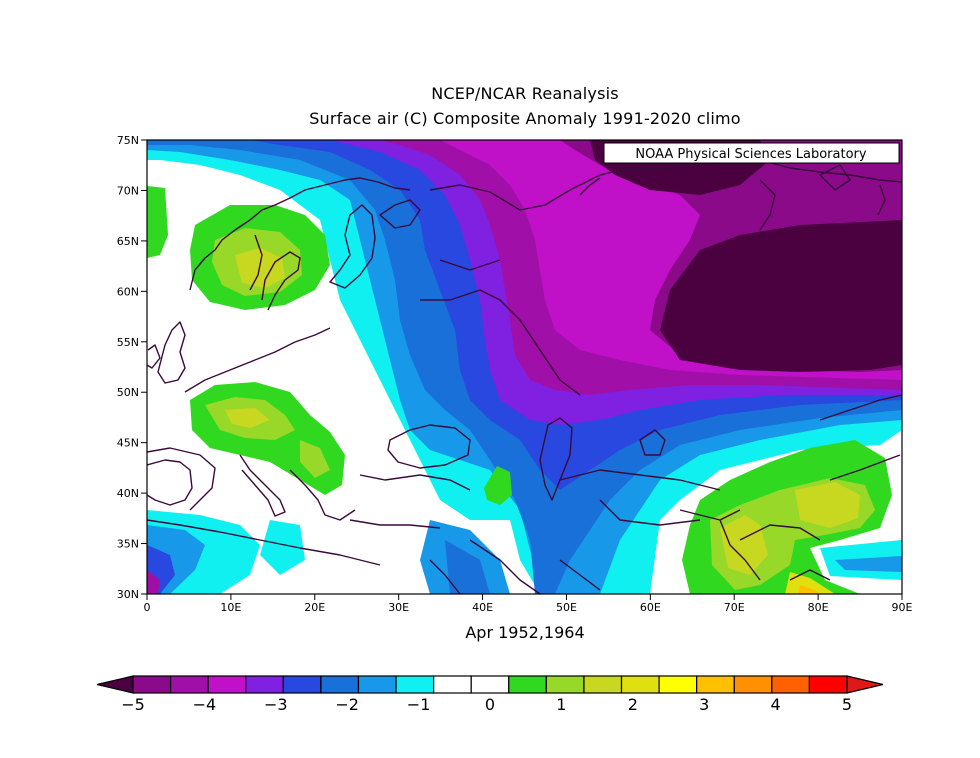  Describe the element at coordinates (902, 607) in the screenshot. I see `lon-tick-label: 90E` at that location.